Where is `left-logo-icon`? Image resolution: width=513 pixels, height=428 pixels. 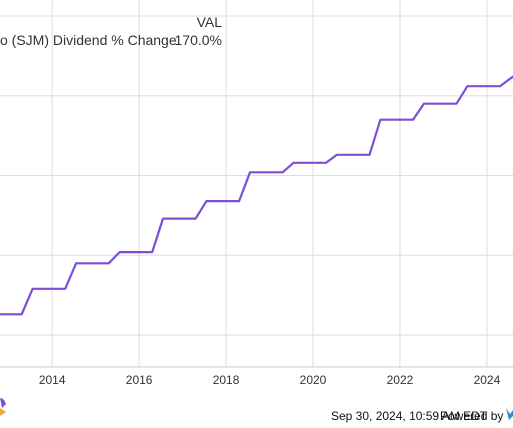
left-logo-icon is located at coordinates (3, 407).